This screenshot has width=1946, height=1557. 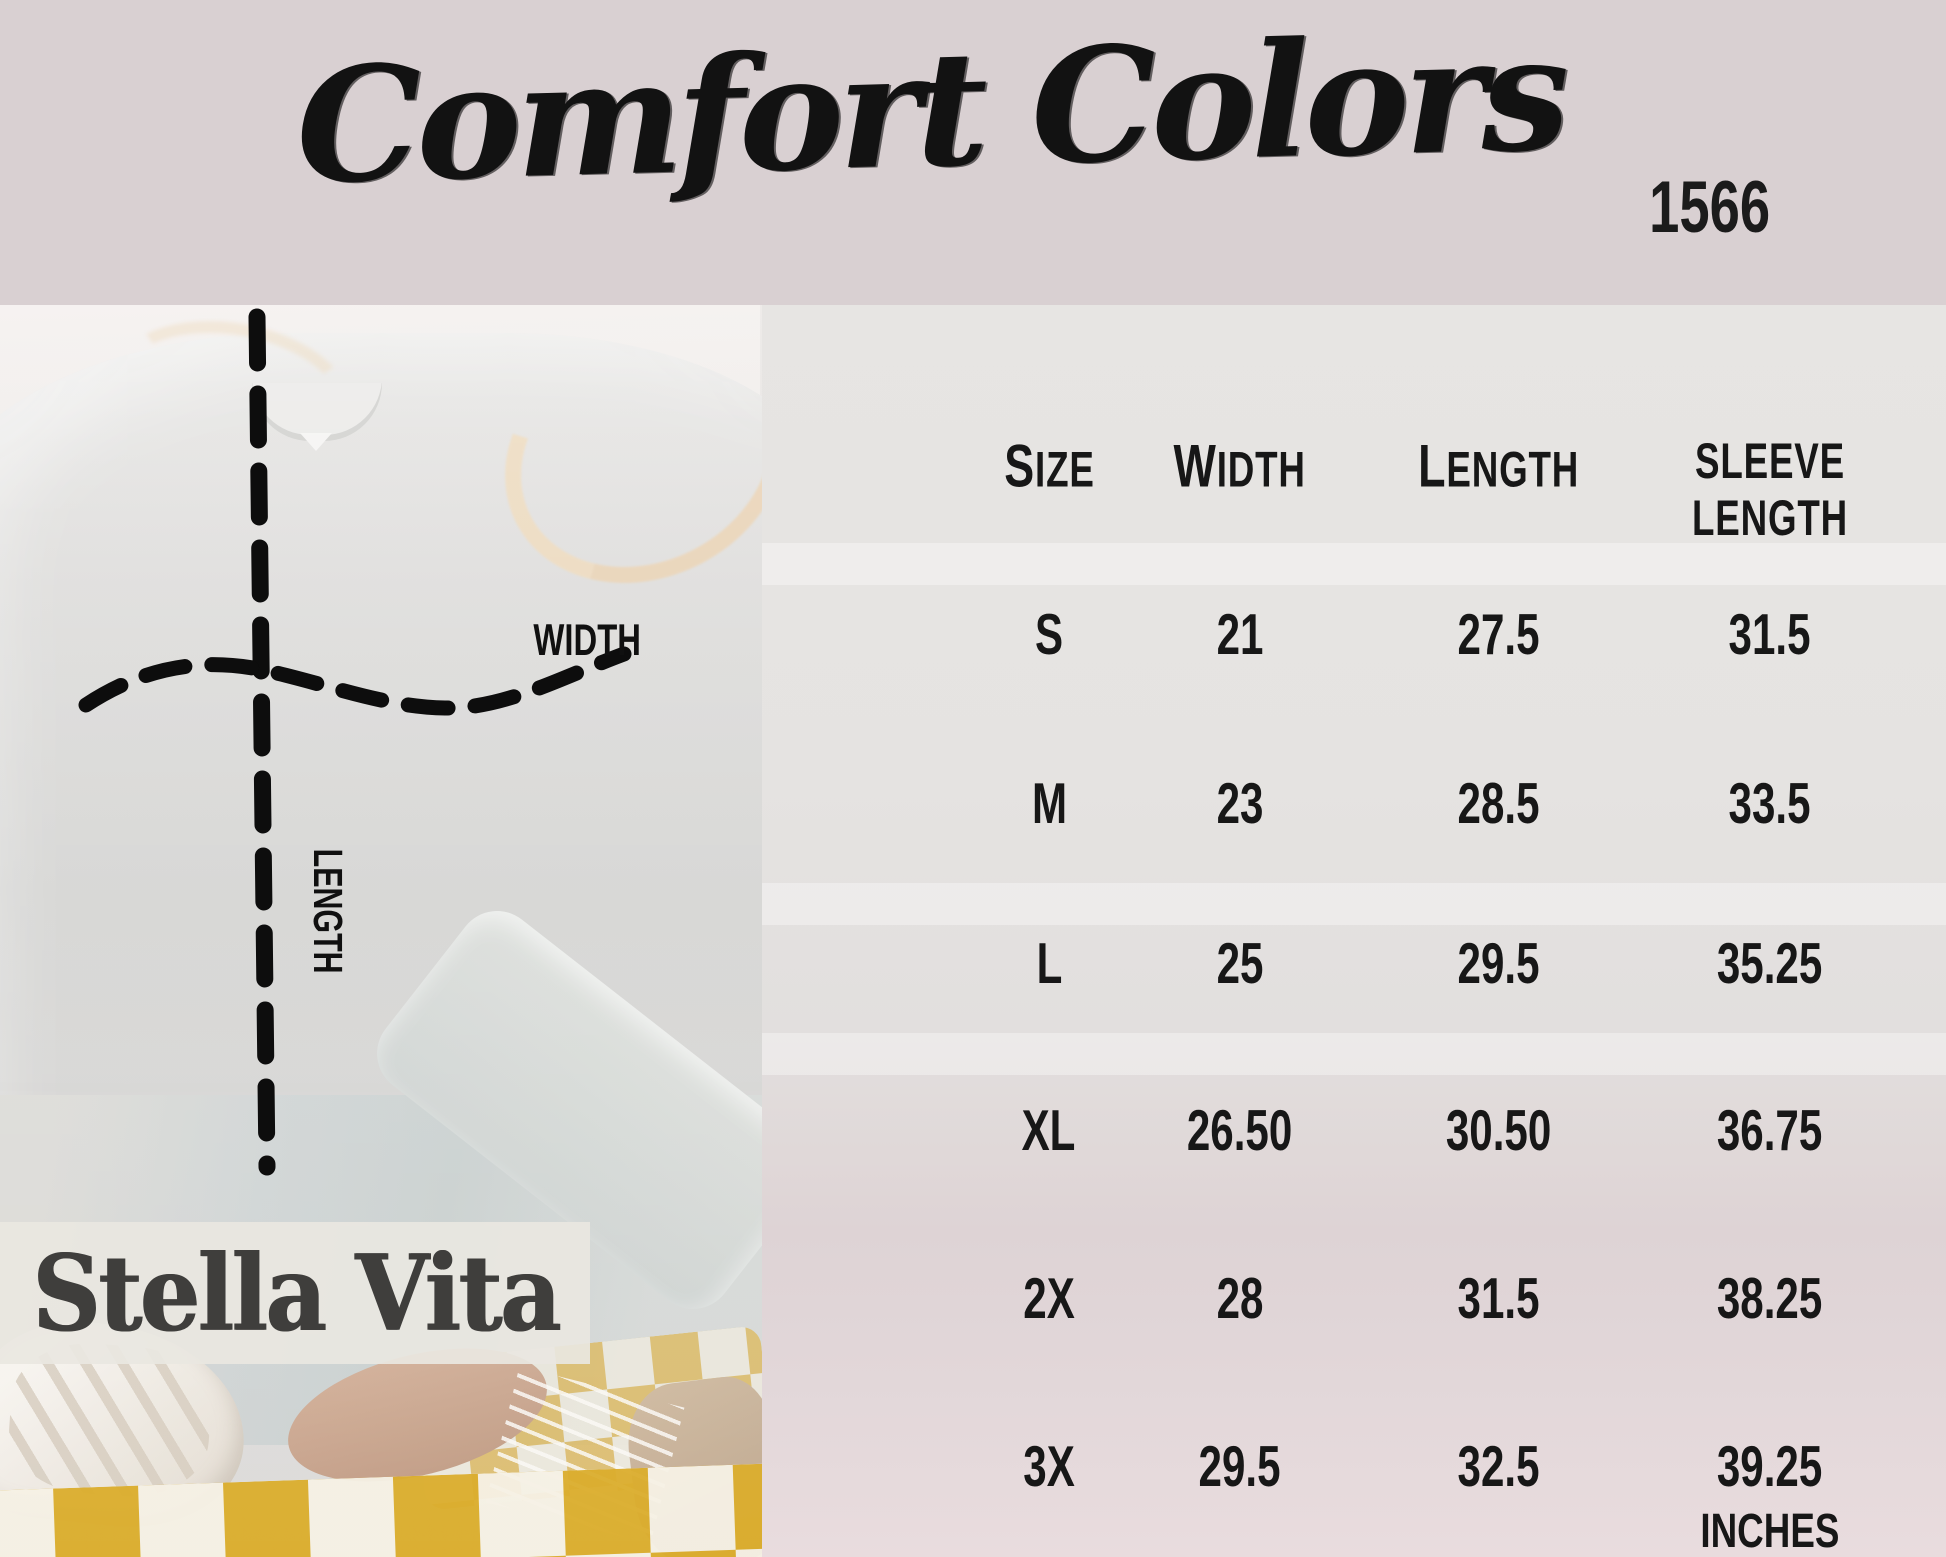 I want to click on brand-text: Stella Vita, so click(x=296, y=1293).